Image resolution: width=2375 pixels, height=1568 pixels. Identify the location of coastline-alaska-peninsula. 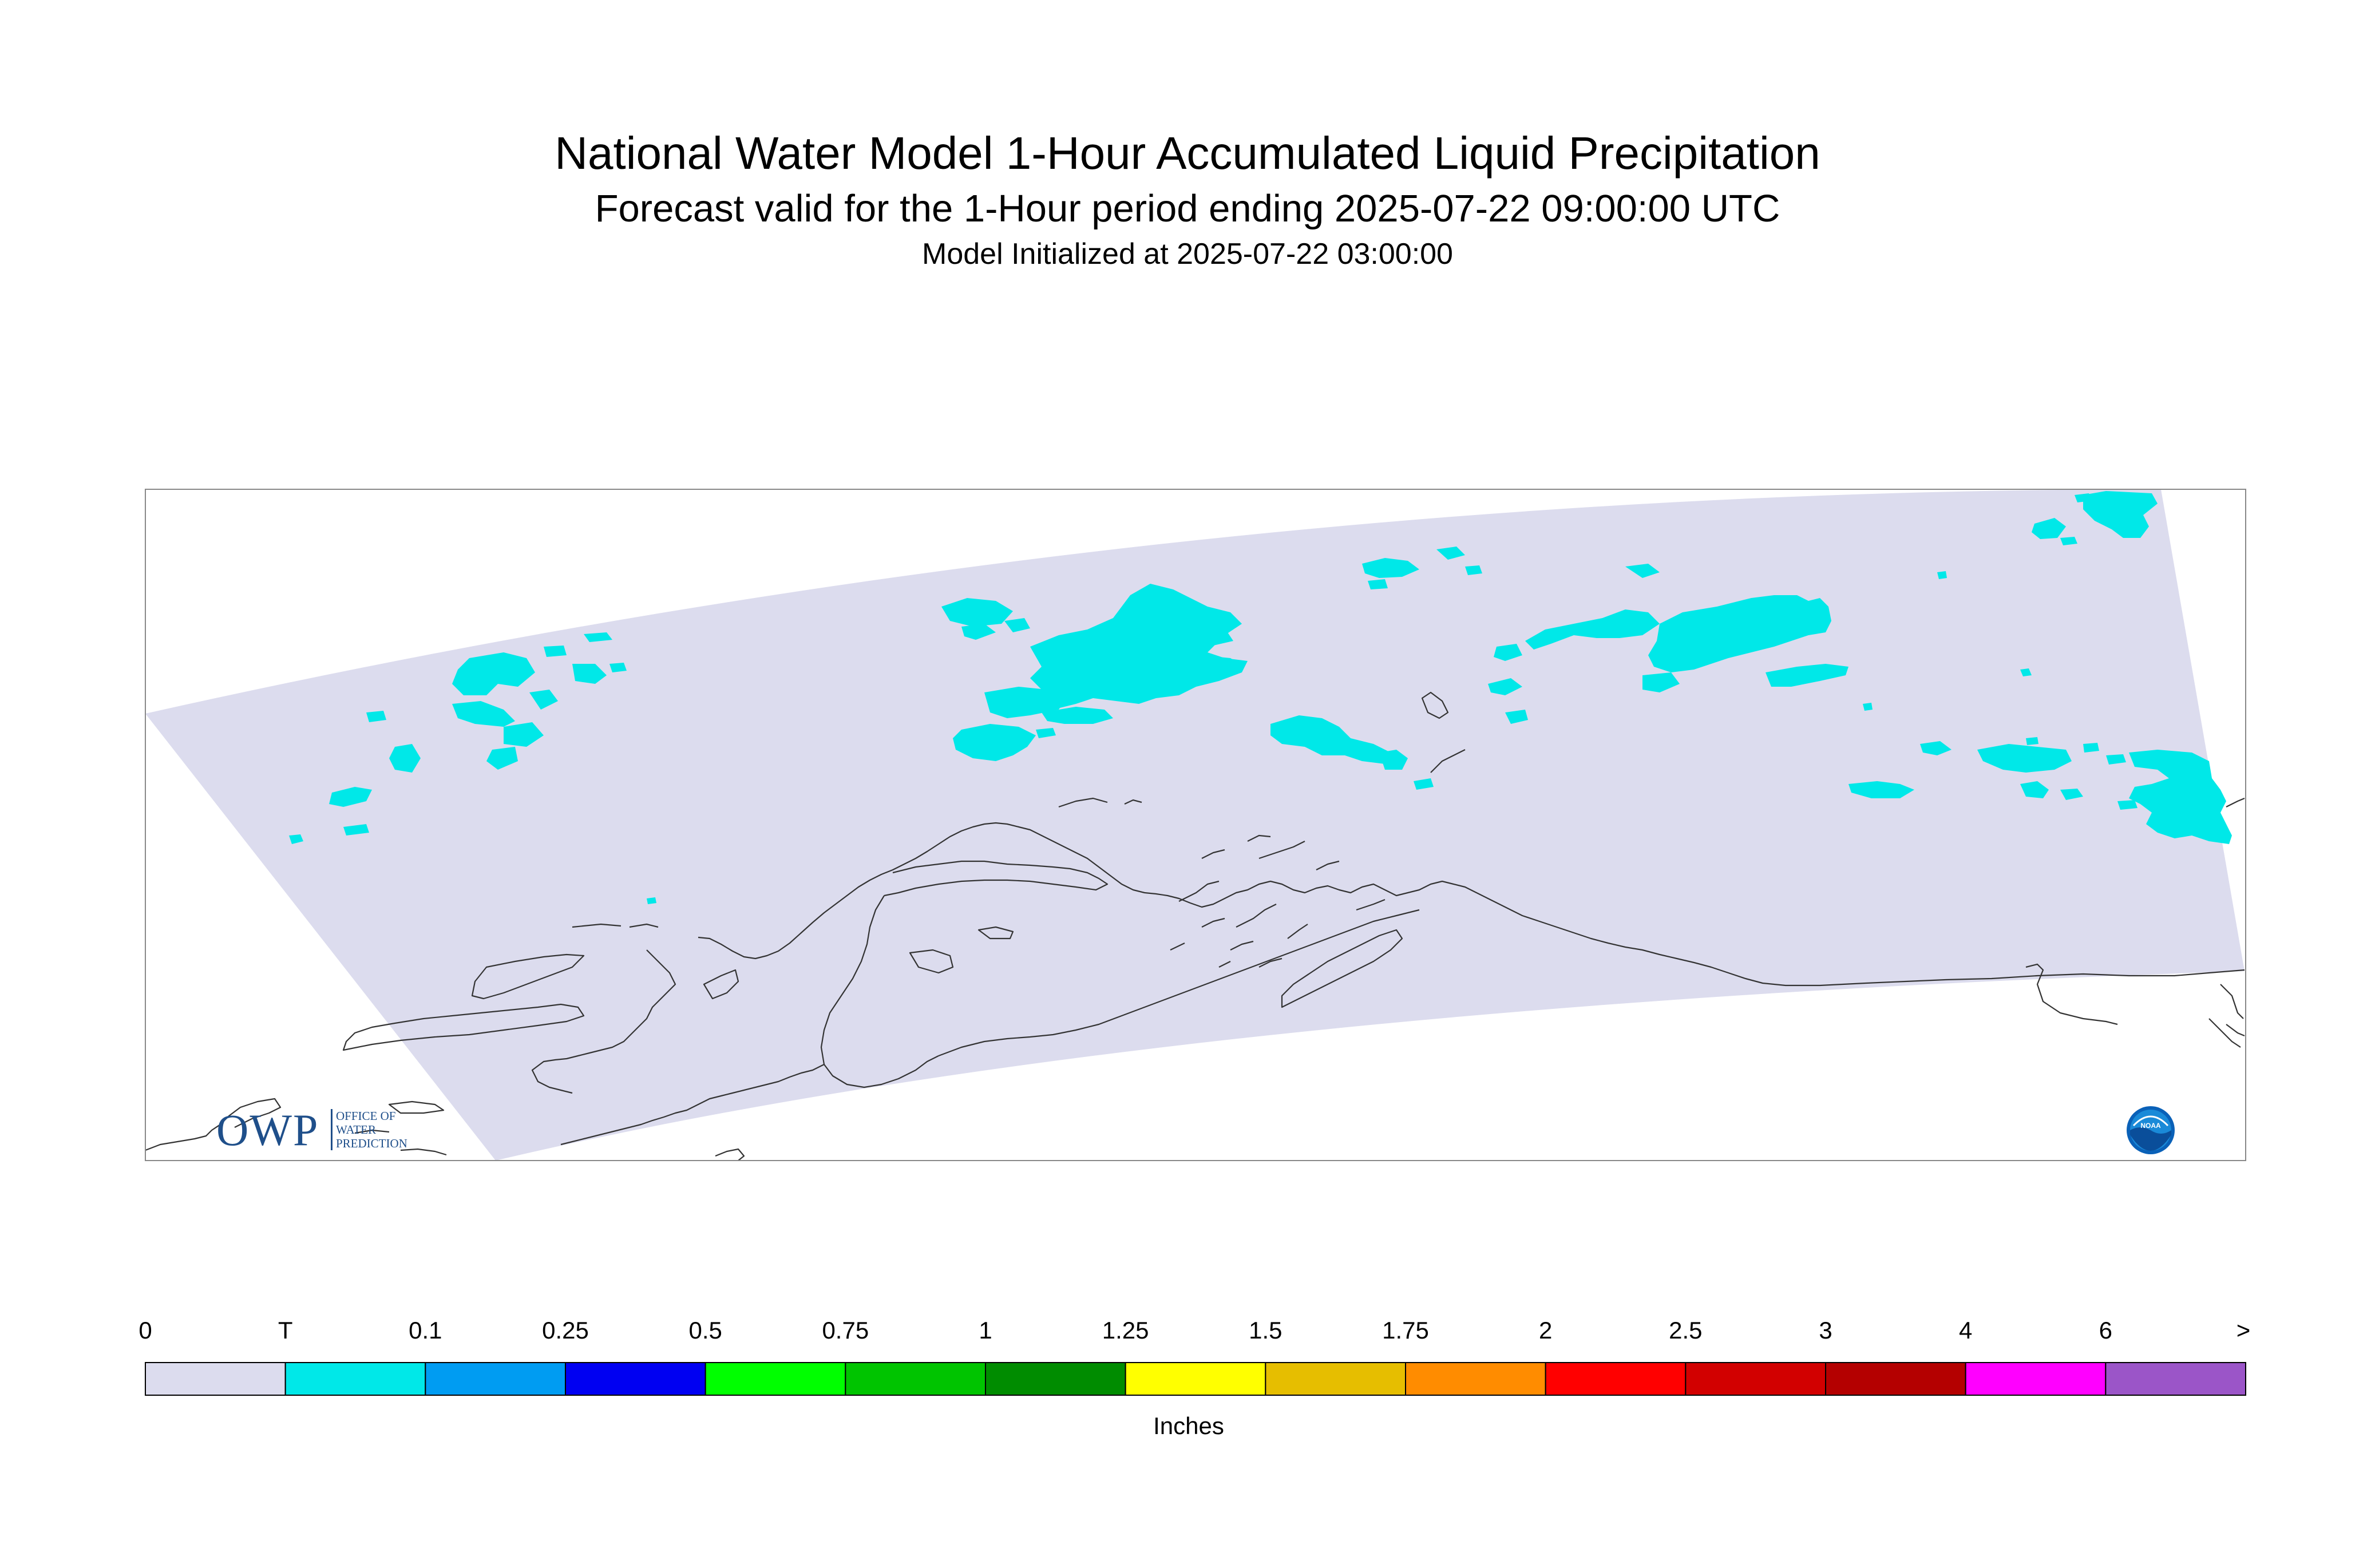
(1179, 983).